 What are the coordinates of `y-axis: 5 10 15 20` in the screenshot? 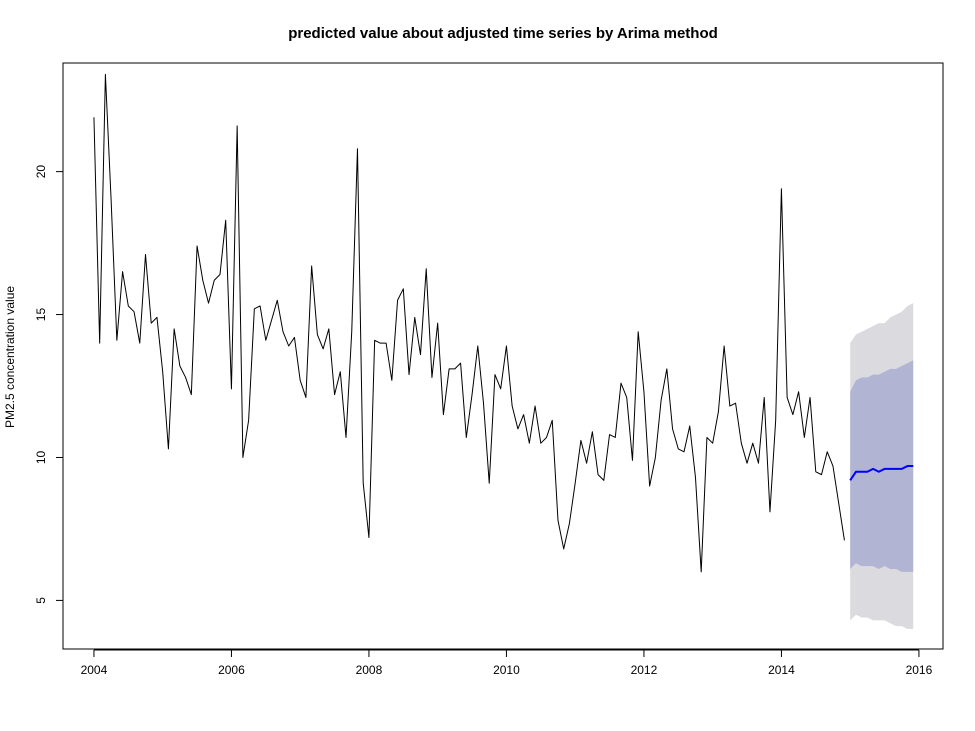 It's located at (49, 384).